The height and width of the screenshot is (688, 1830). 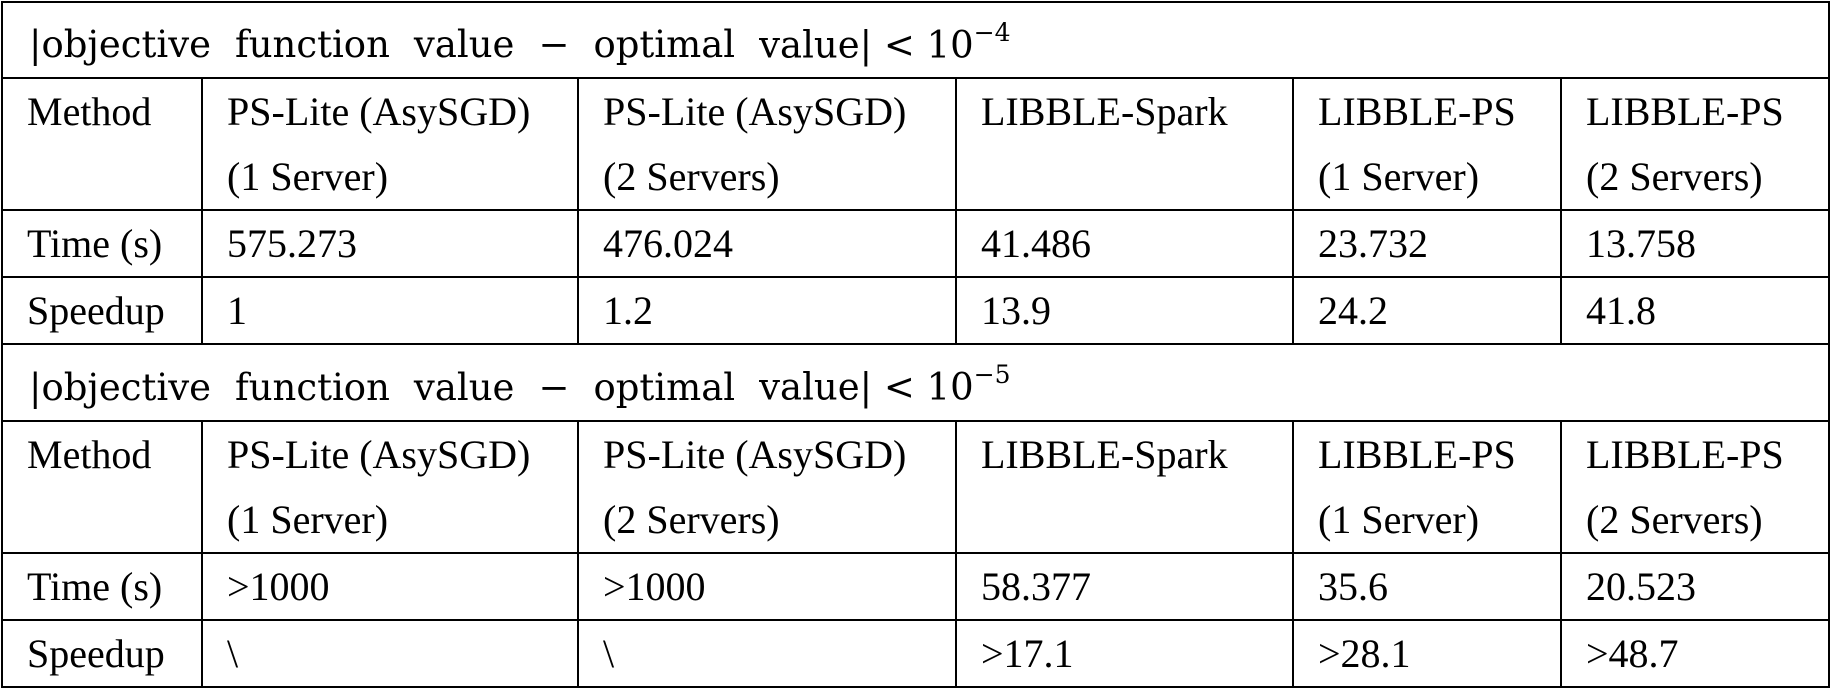 I want to click on speedup-row: Speedup 1 1.2 13.9 24.2 41.8, so click(x=915, y=311).